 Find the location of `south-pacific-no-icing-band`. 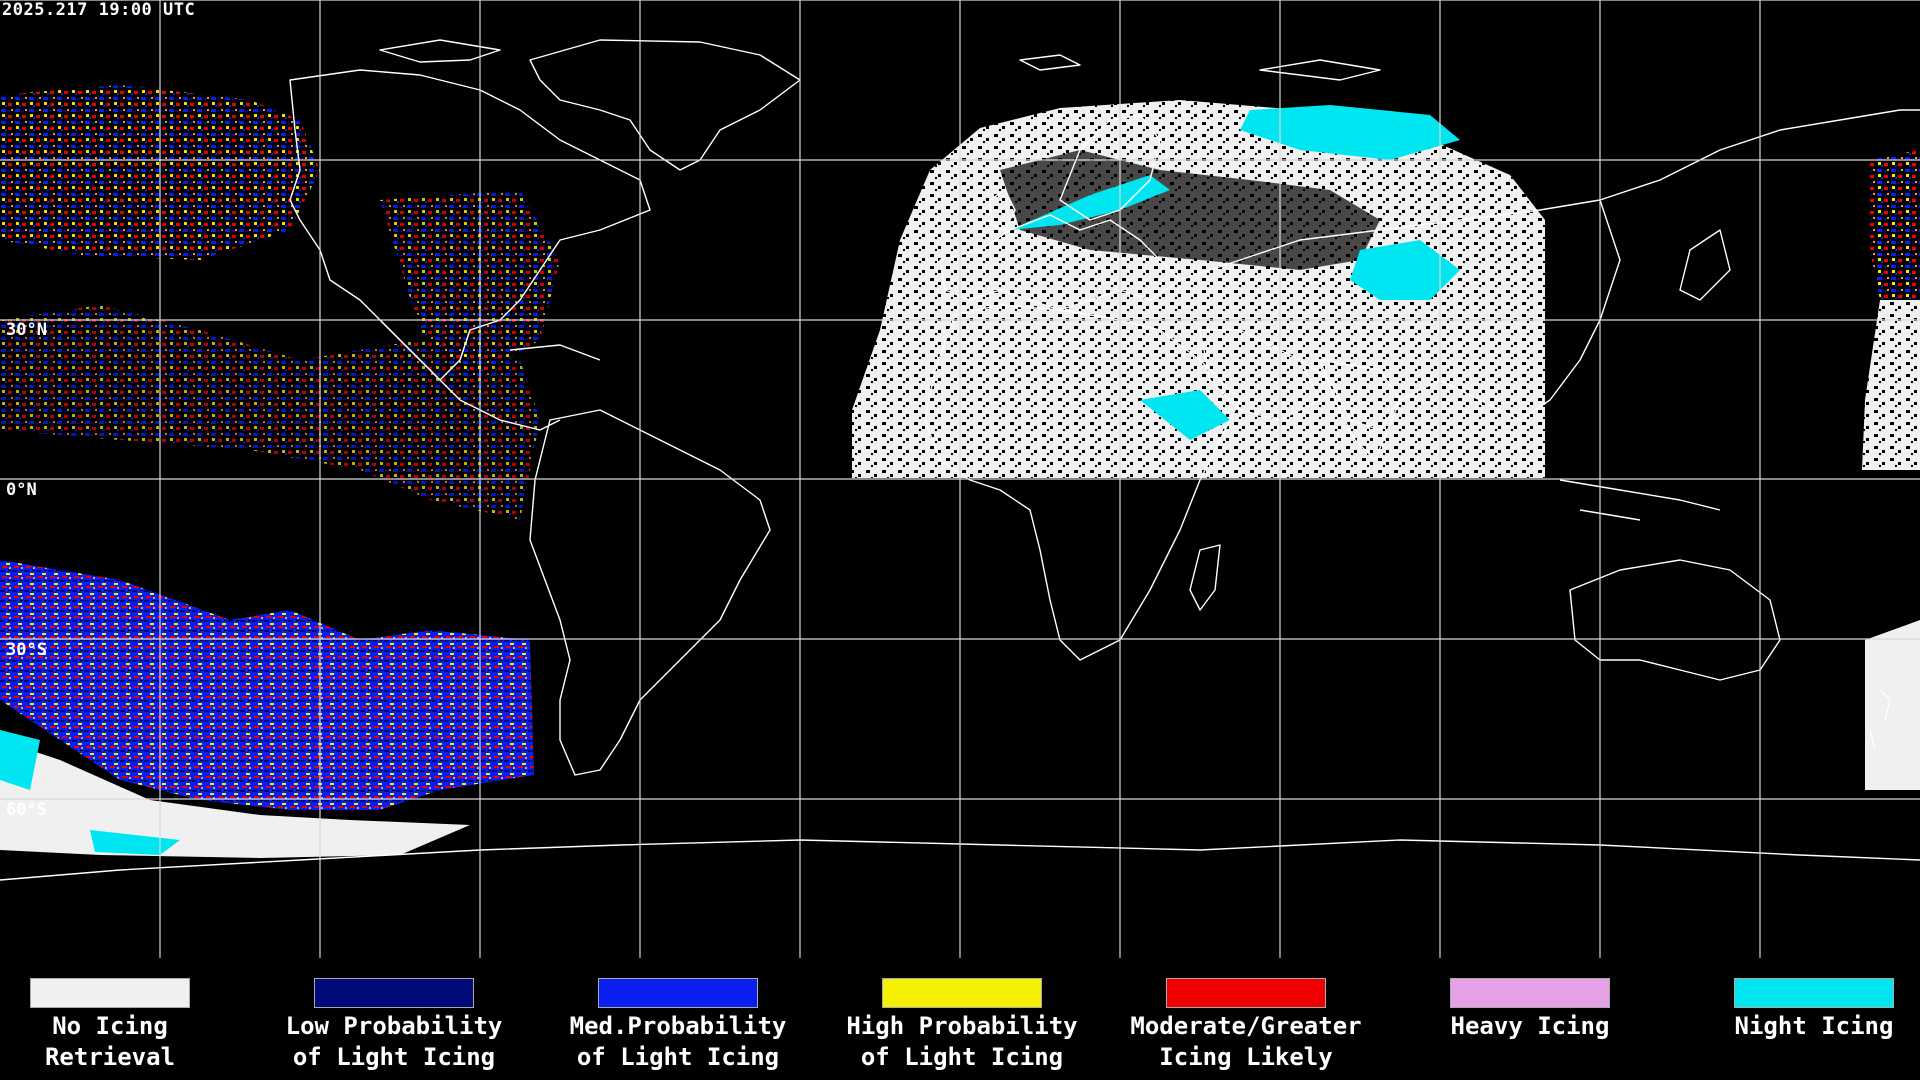

south-pacific-no-icing-band is located at coordinates (235, 799).